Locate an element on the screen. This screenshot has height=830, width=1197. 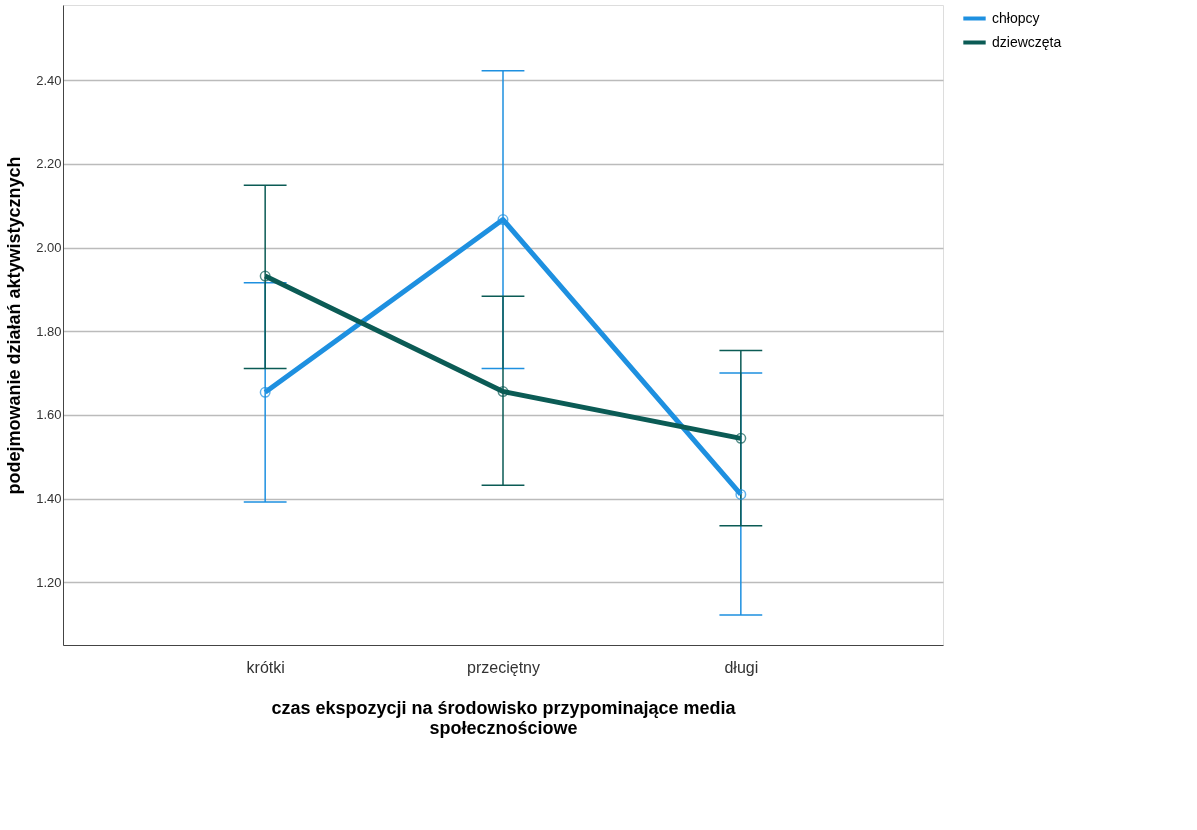
y-tick-label: 1.20 is located at coordinates (49, 582).